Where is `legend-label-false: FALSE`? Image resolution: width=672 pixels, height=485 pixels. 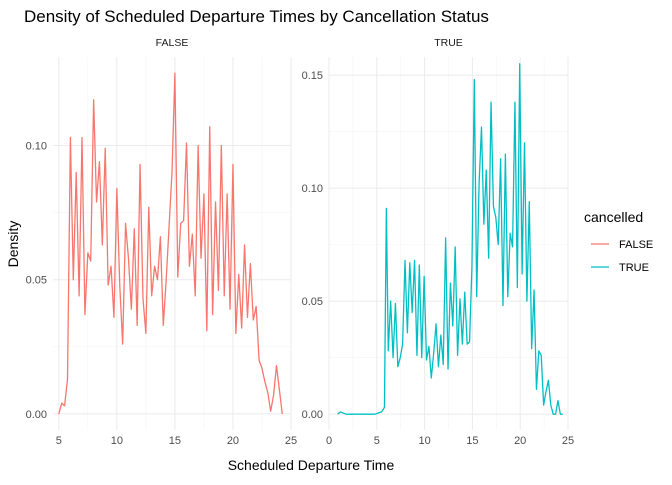
legend-label-false: FALSE is located at coordinates (636, 245).